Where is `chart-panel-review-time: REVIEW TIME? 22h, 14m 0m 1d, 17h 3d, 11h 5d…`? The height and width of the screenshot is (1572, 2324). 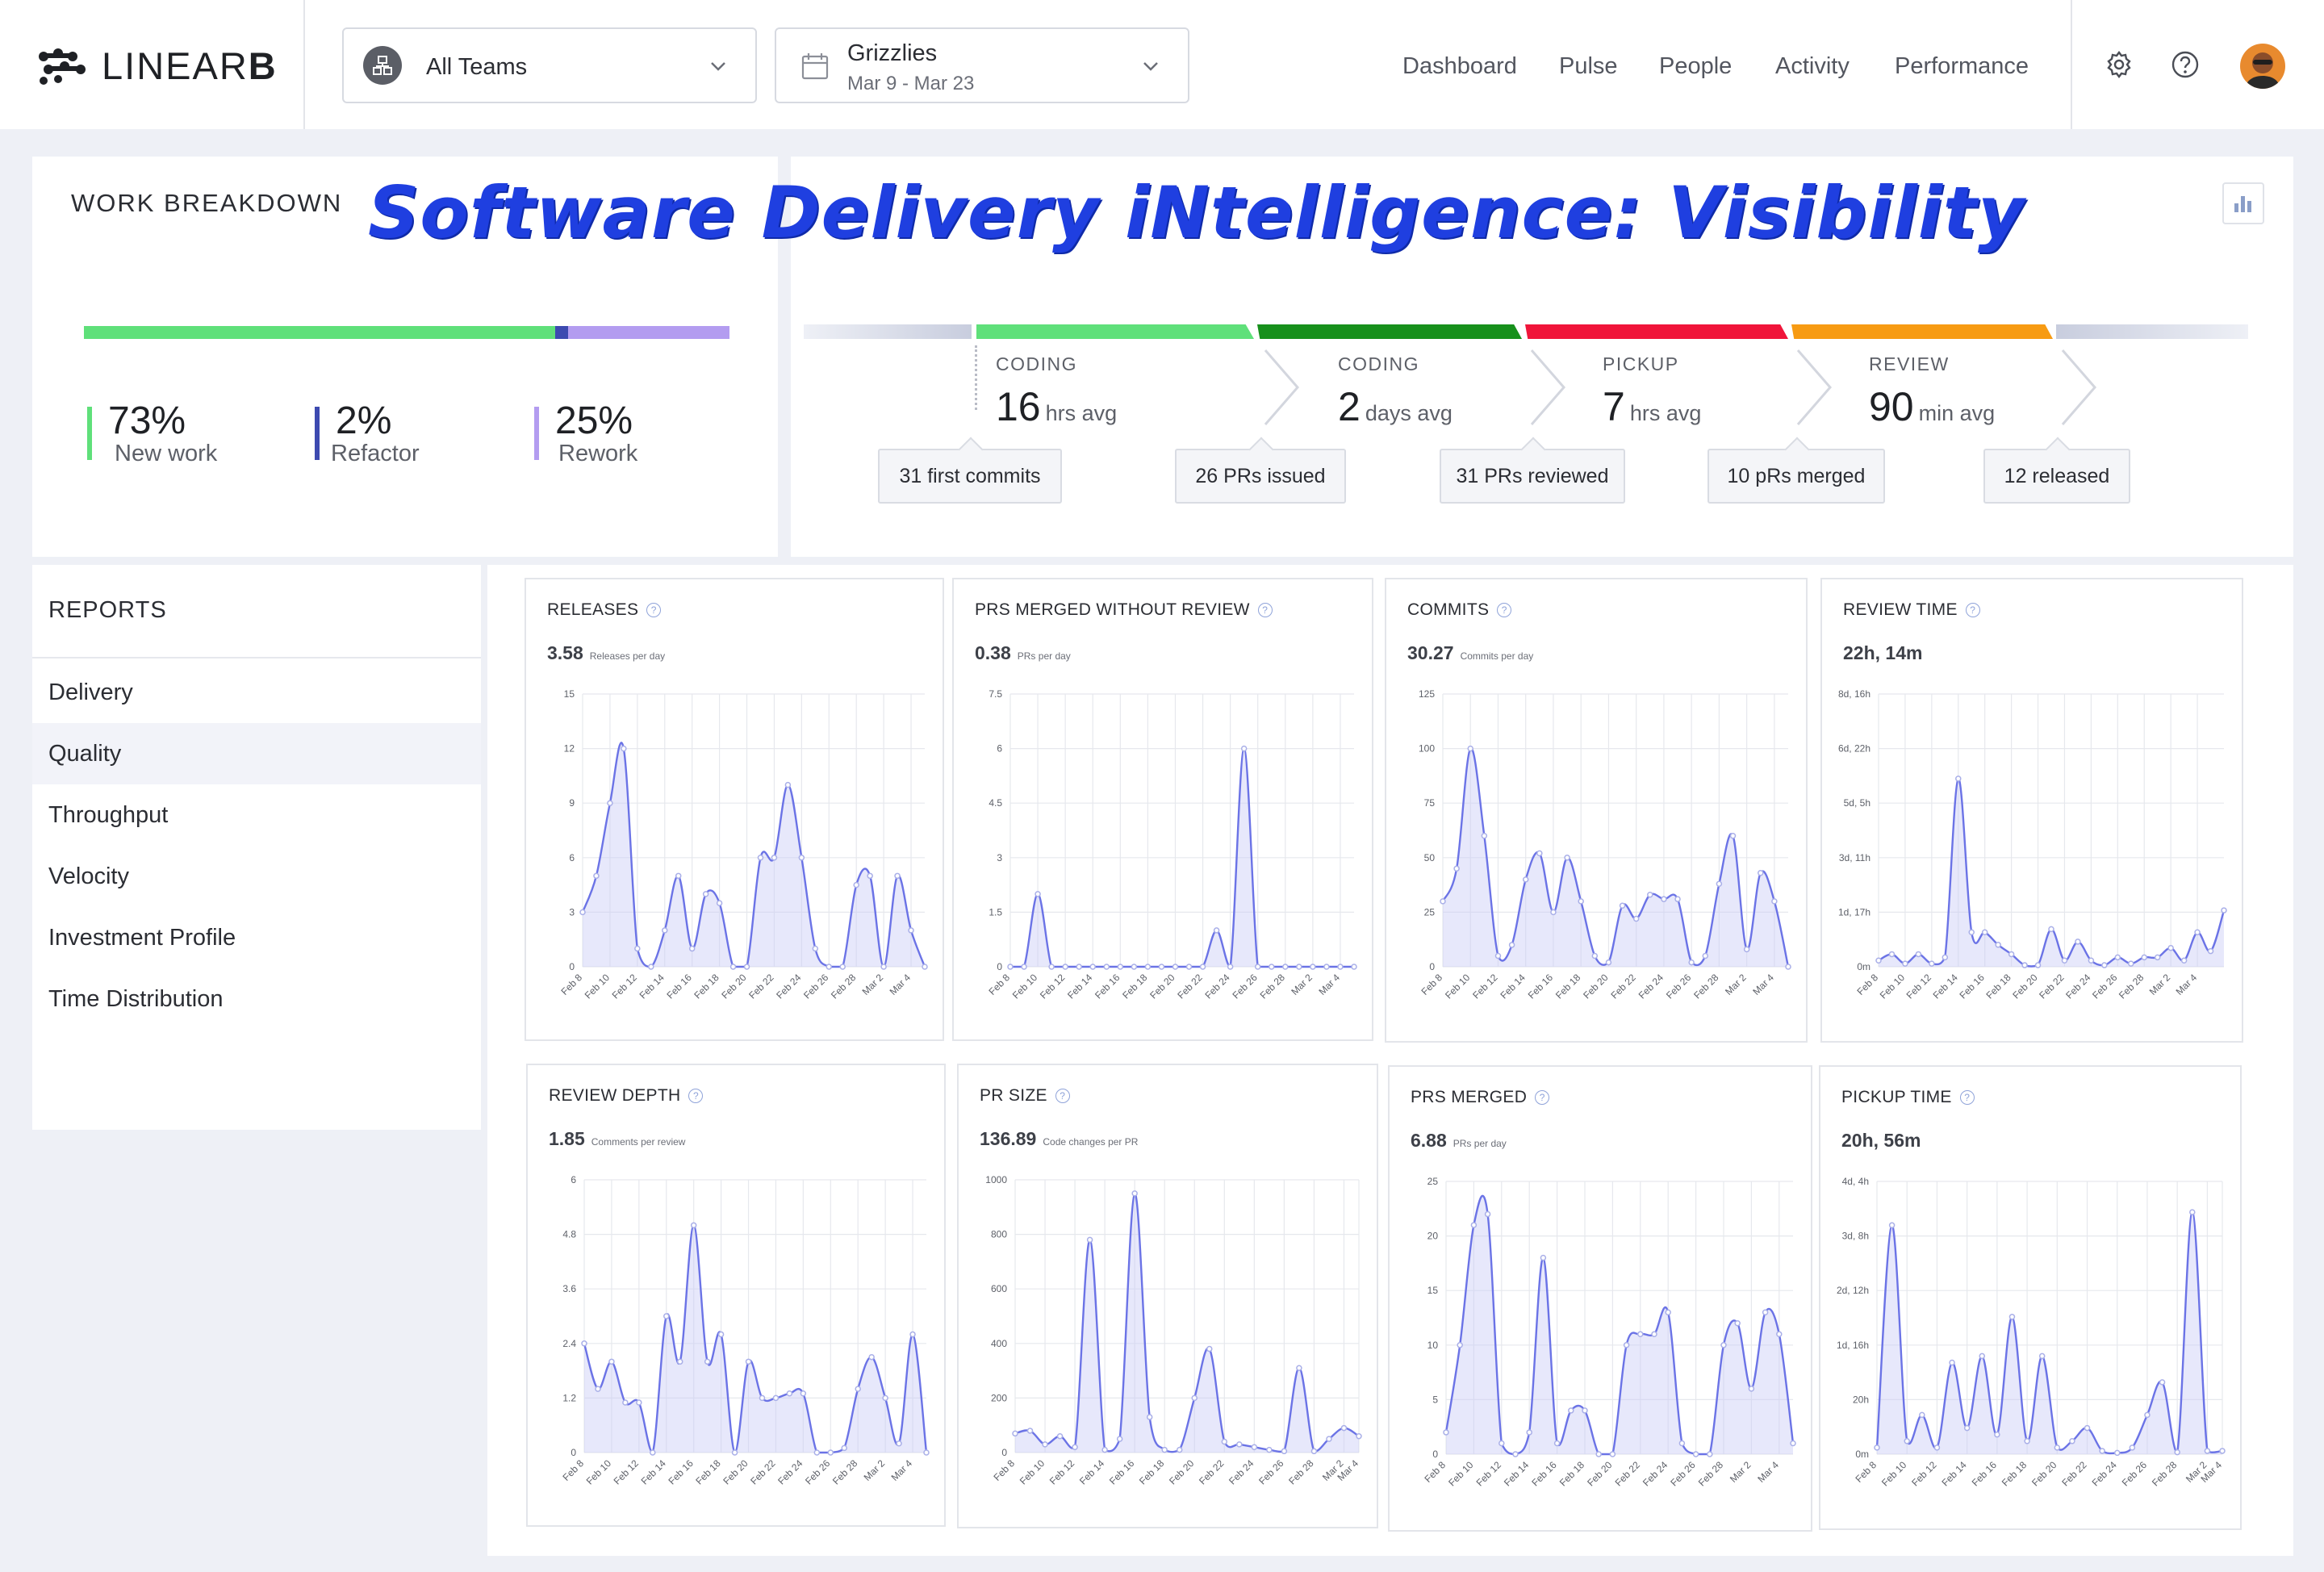 chart-panel-review-time: REVIEW TIME? 22h, 14m 0m 1d, 17h 3d, 11h 5d… is located at coordinates (2031, 811).